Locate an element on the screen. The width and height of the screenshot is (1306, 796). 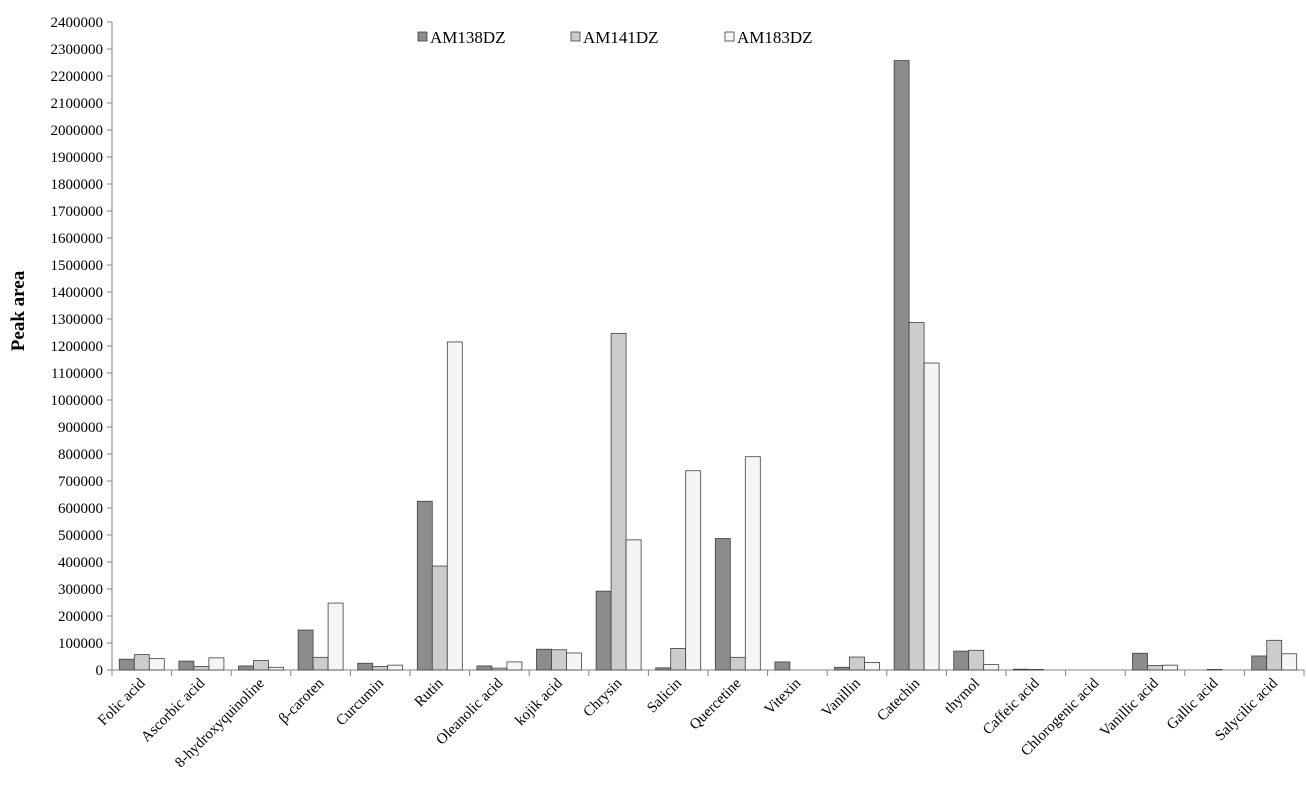
x-category-label: Vitexin is located at coordinates (783, 696).